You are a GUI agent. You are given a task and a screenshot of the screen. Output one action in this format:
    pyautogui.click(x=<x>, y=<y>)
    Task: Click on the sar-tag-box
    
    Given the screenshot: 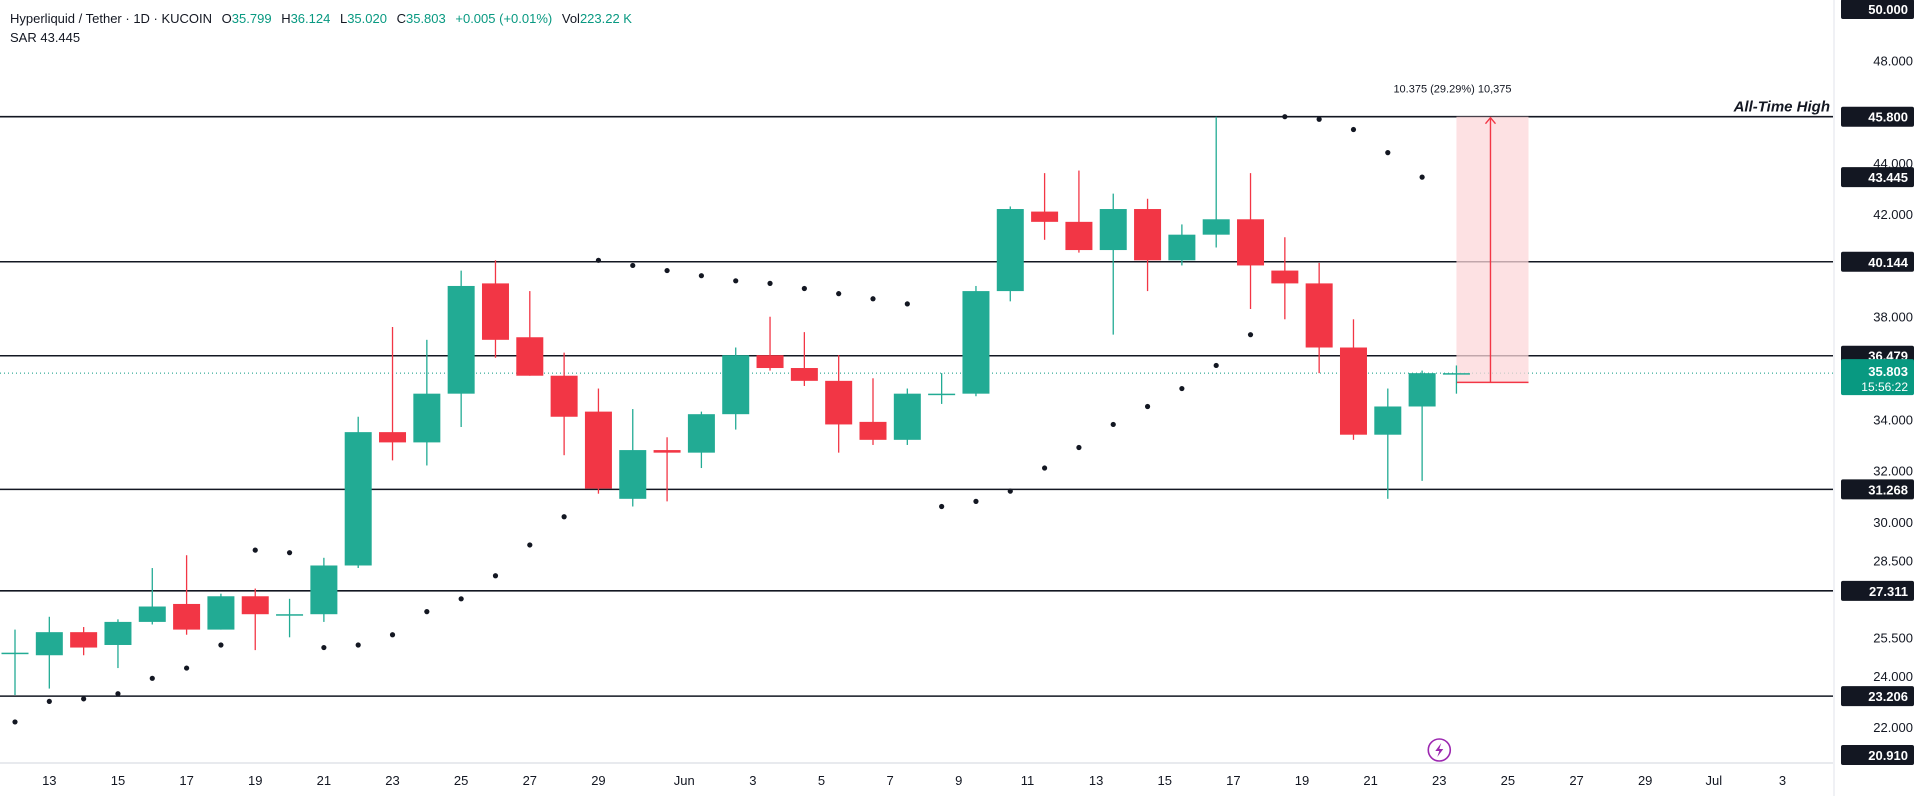 What is the action you would take?
    pyautogui.click(x=1877, y=177)
    